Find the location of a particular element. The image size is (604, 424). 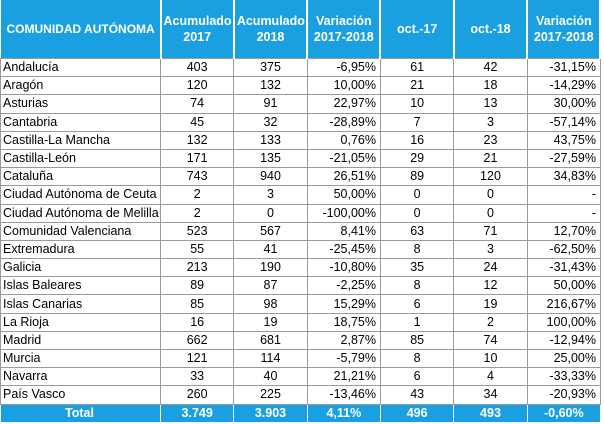

region-cell: Galicia is located at coordinates (80, 268).